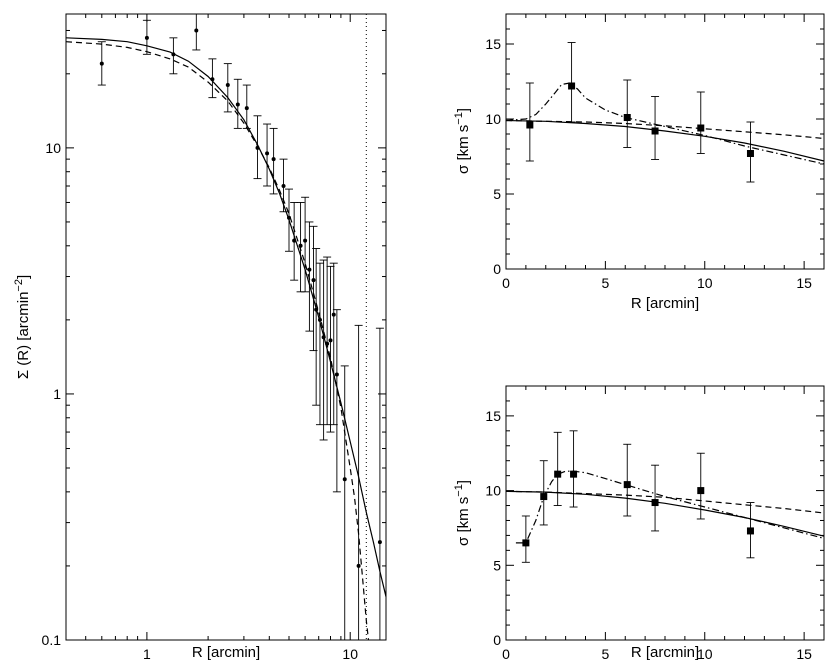  I want to click on y-tick-label: 15, so click(493, 416).